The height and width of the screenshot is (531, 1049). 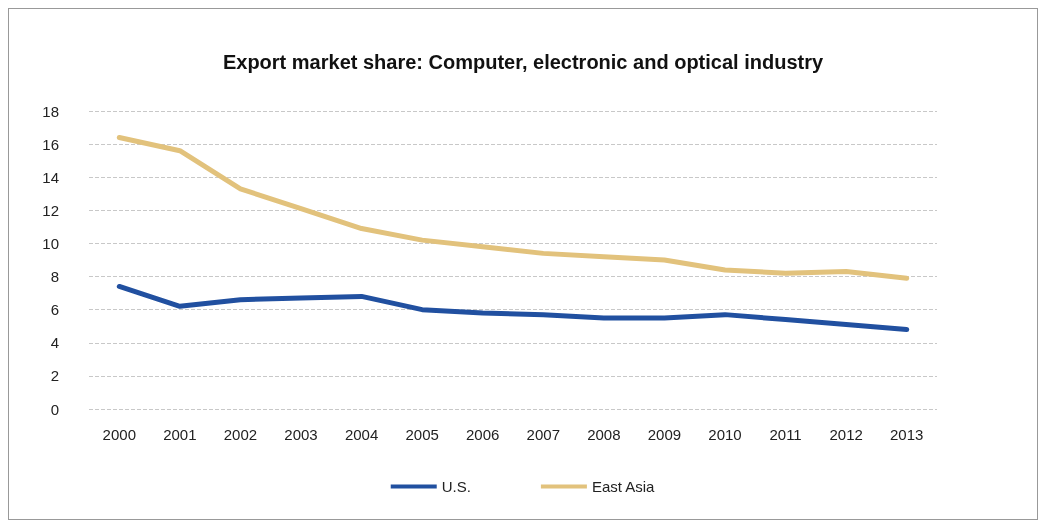 I want to click on legend-label: U.S., so click(x=456, y=486).